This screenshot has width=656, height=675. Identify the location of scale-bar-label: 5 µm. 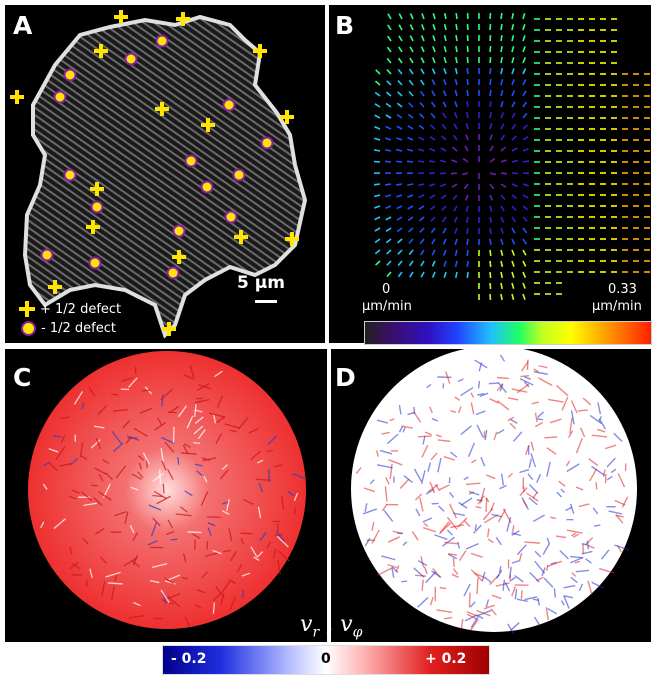
(261, 283).